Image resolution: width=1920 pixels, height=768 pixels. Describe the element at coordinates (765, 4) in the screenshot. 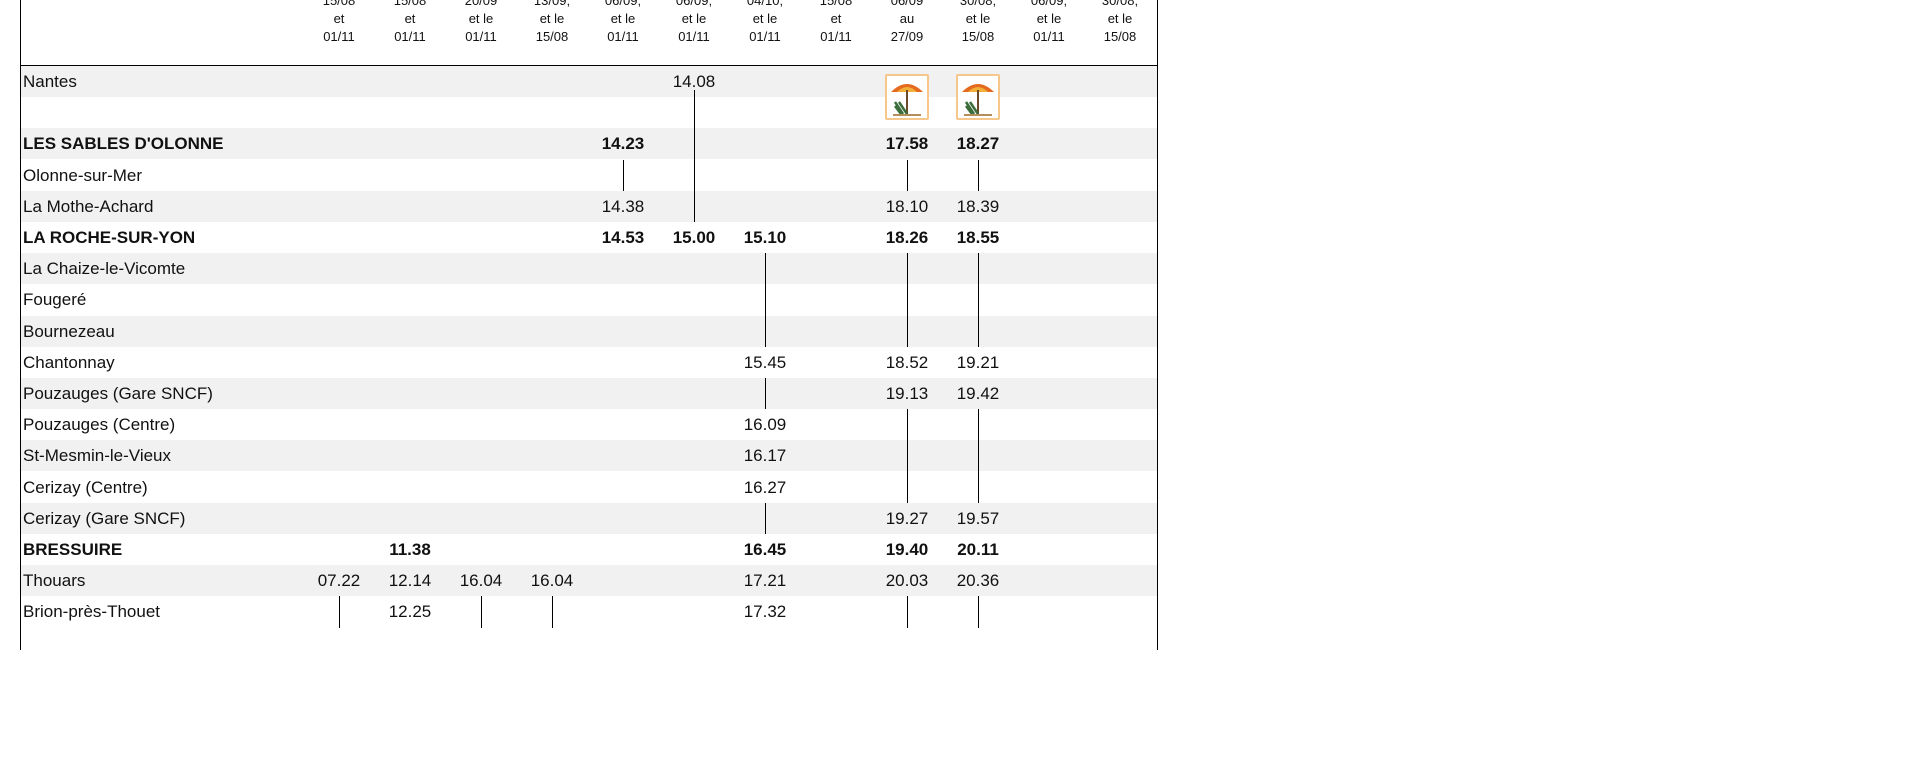

I see `column-header-line: 04/10;` at that location.